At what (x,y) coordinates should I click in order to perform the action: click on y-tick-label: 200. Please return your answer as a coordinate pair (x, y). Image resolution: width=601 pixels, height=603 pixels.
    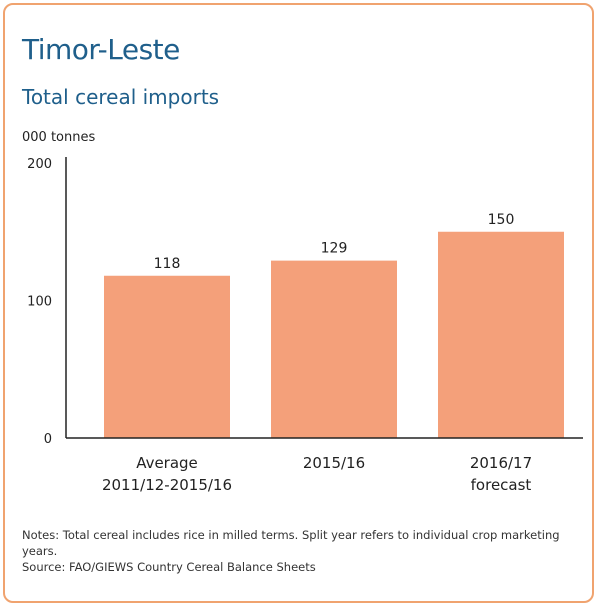
    Looking at the image, I should click on (39, 164).